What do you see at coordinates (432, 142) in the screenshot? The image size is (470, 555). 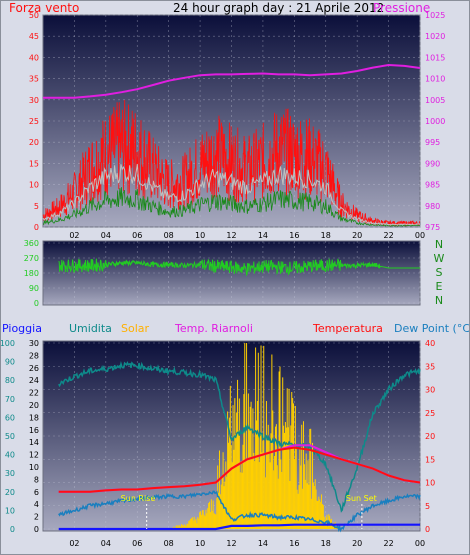 I see `pressure-tick-label: 995` at bounding box center [432, 142].